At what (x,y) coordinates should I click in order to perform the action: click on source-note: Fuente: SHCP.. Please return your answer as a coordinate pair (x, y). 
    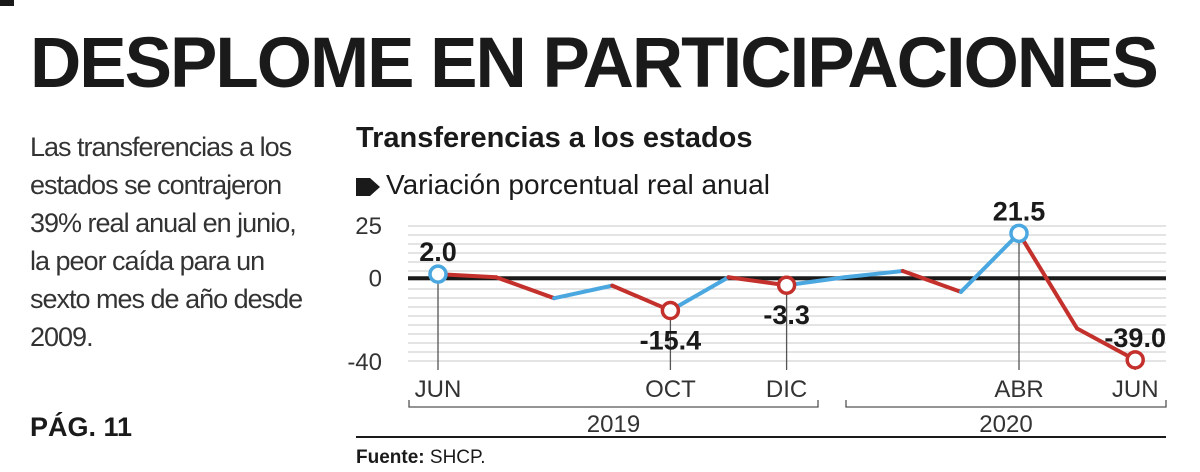
    Looking at the image, I should click on (421, 458).